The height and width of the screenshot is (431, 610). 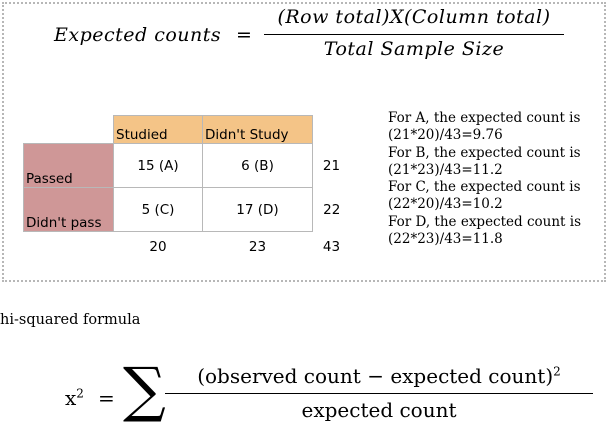 I want to click on chi-numerator-exponent: 2, so click(x=557, y=371).